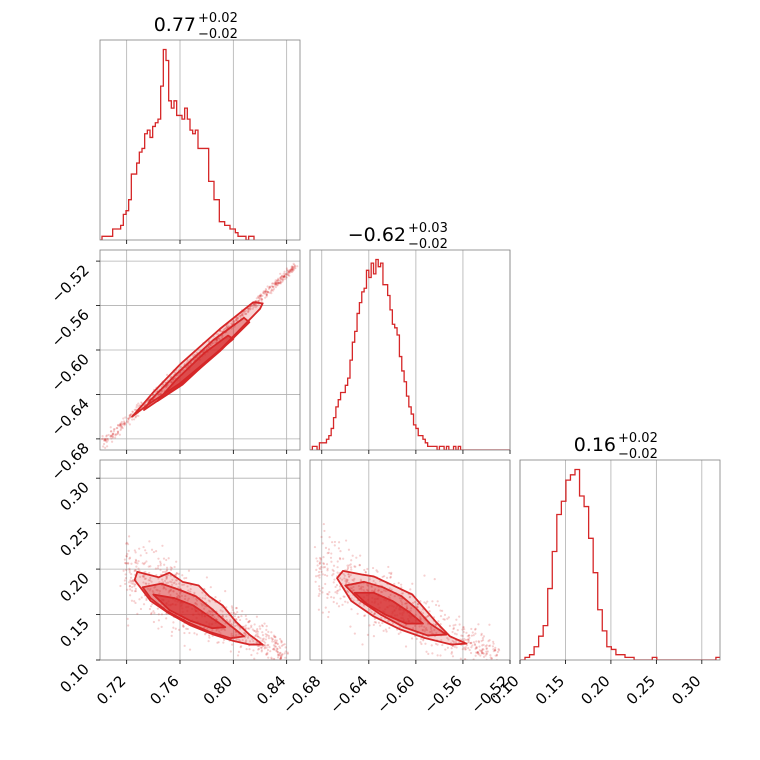 Image resolution: width=760 pixels, height=760 pixels. What do you see at coordinates (74, 587) in the screenshot?
I see `y-tick-label: 0.20` at bounding box center [74, 587].